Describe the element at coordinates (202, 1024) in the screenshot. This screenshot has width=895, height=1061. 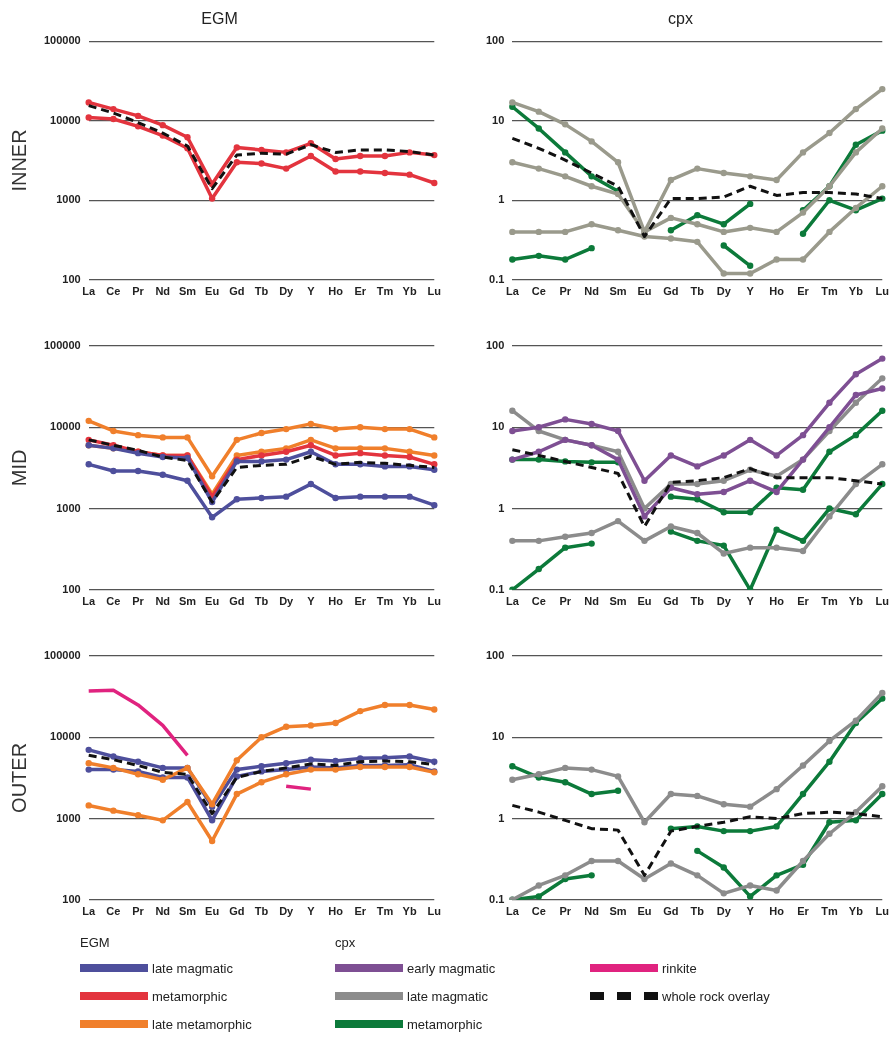
I see `legend-label: late metamorphic` at that location.